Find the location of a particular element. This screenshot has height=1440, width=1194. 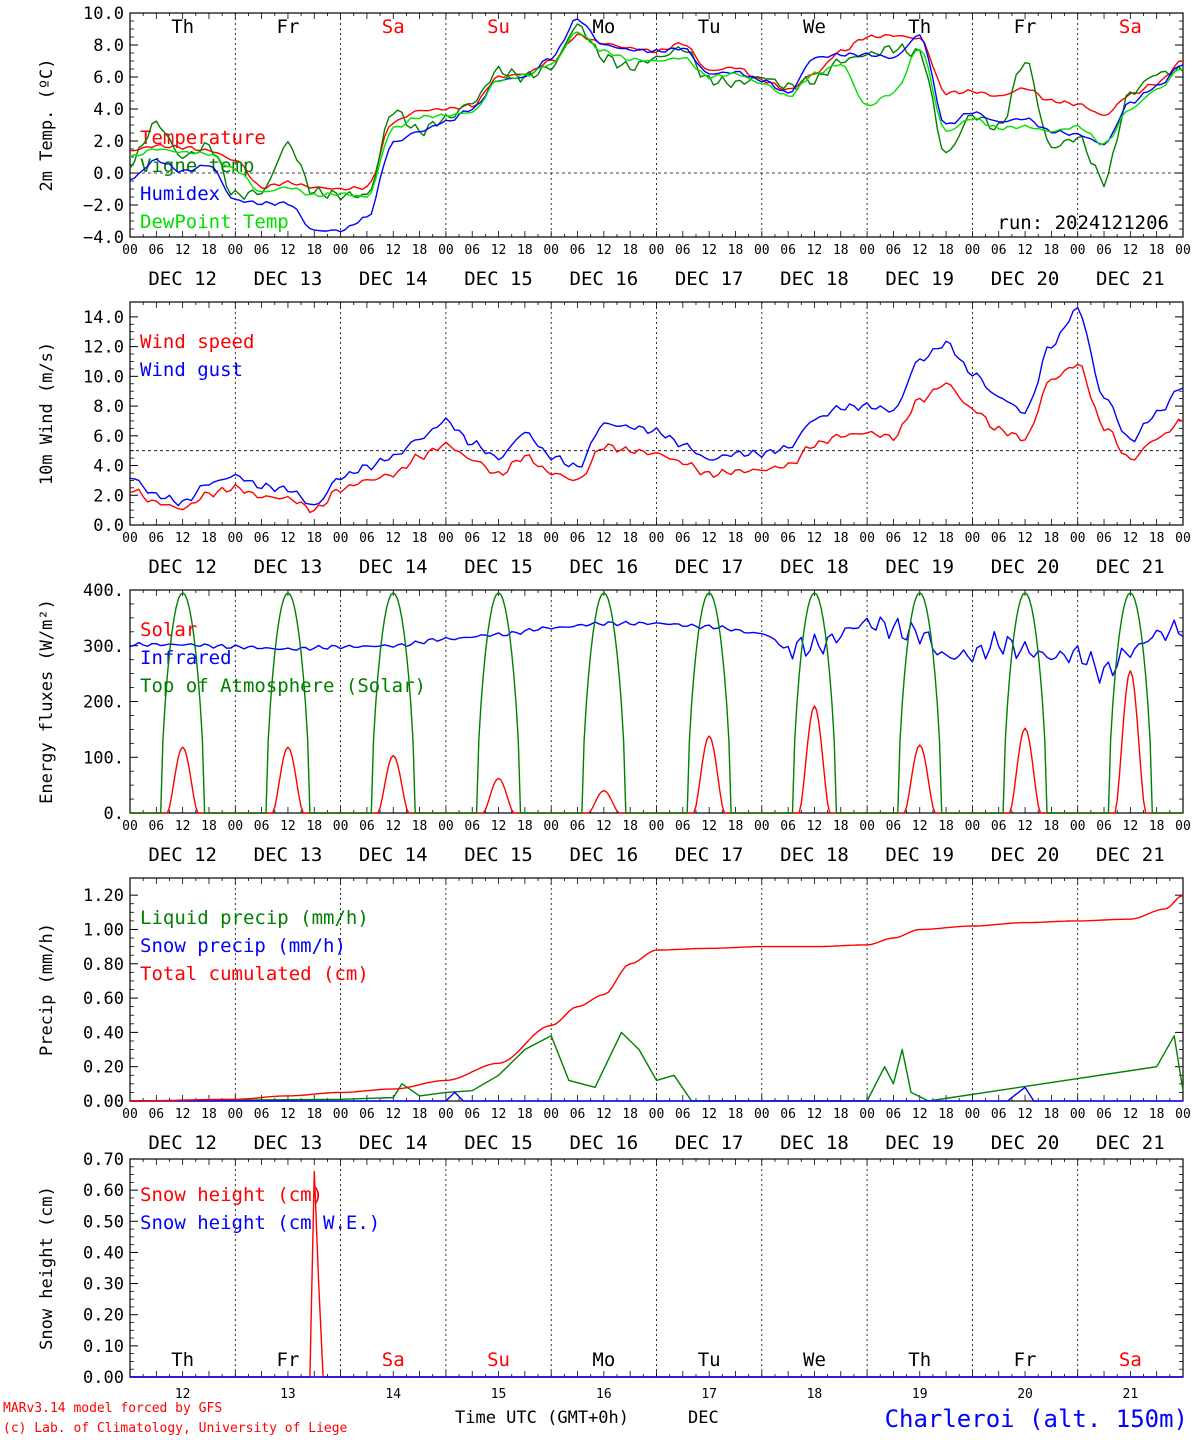

series-wind-speed is located at coordinates (656, 438).